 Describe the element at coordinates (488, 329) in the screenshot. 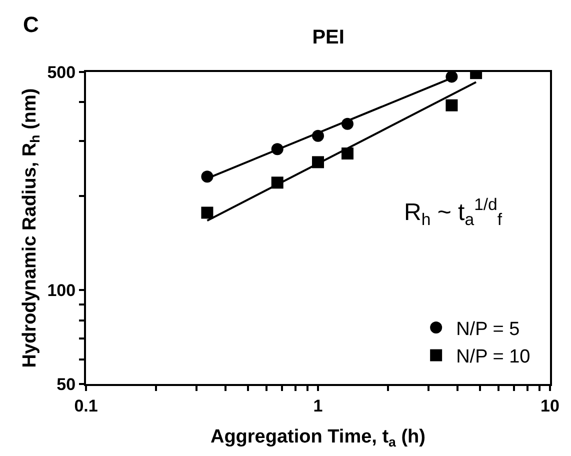

I see `legend-label: N/P = 5` at that location.